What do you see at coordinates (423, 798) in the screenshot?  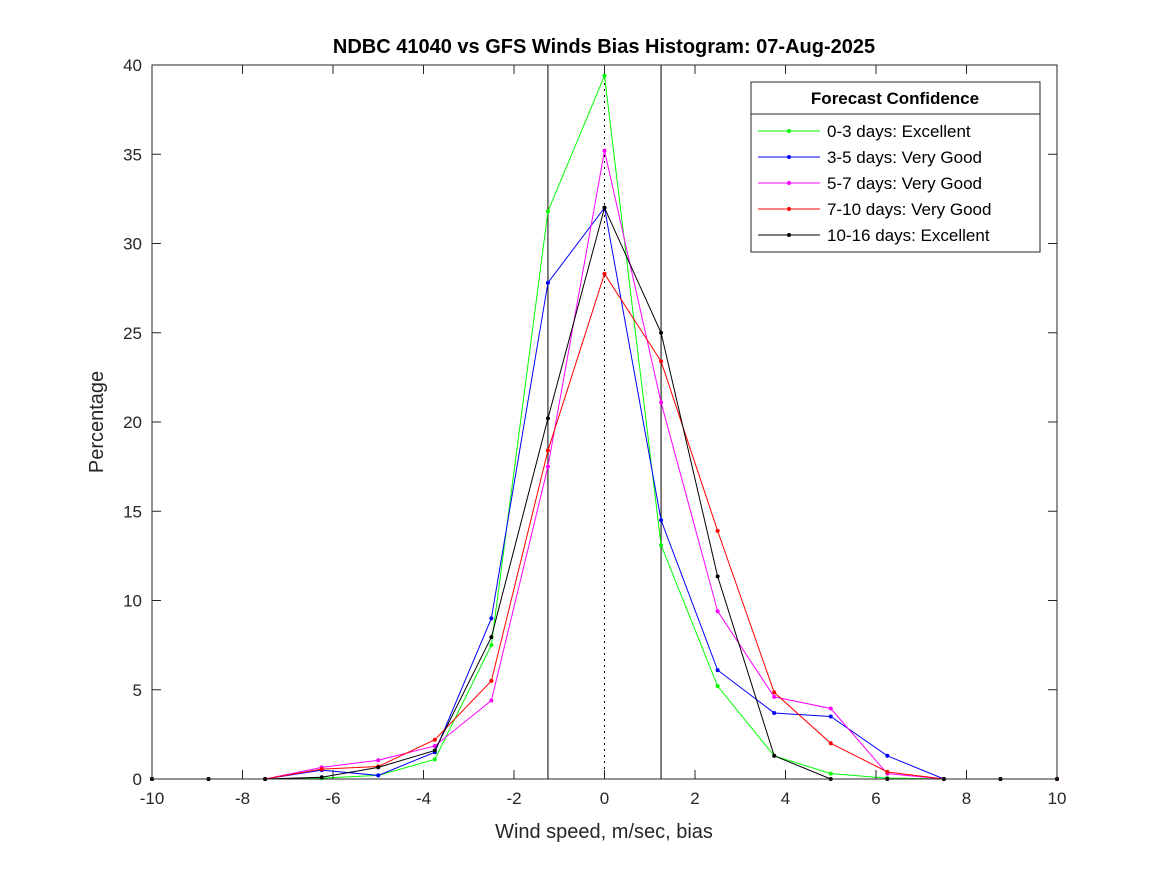 I see `x-tick-label: -4` at bounding box center [423, 798].